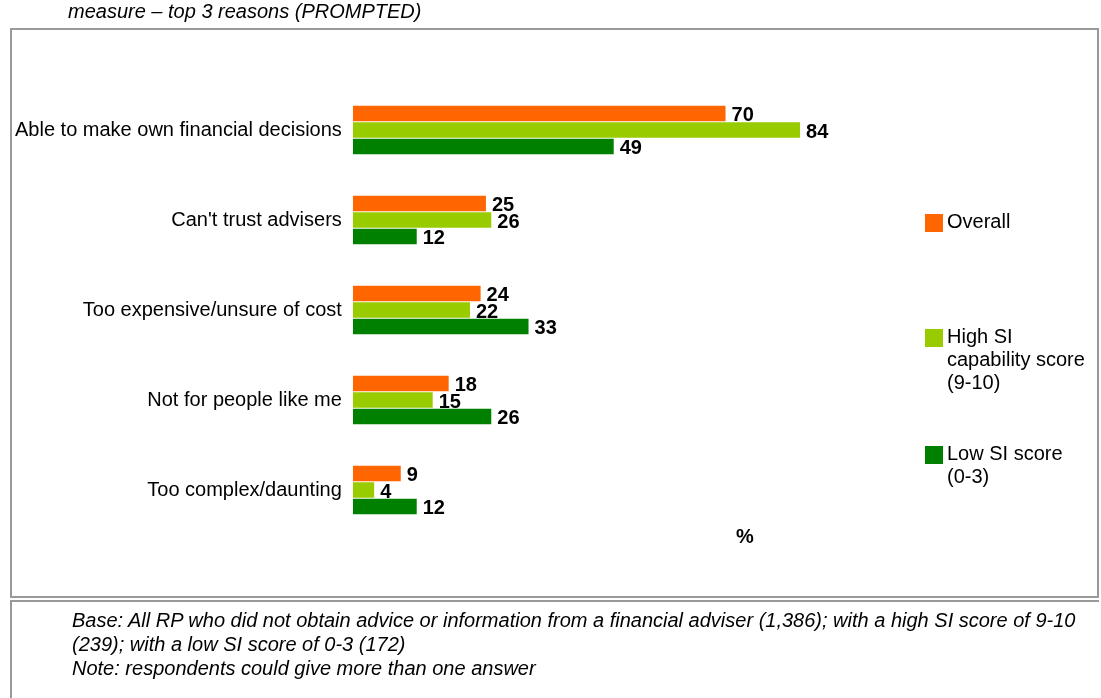 This screenshot has height=698, width=1101. Describe the element at coordinates (386, 490) in the screenshot. I see `data-label: 4` at that location.